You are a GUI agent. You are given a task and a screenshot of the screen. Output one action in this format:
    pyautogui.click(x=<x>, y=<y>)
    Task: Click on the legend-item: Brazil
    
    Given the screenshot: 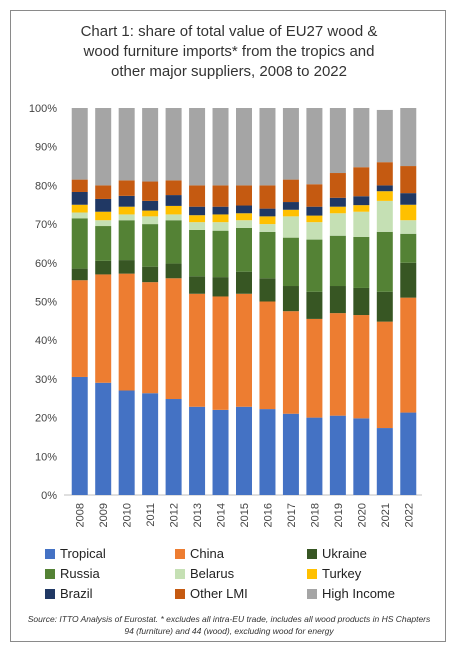 What is the action you would take?
    pyautogui.click(x=69, y=593)
    